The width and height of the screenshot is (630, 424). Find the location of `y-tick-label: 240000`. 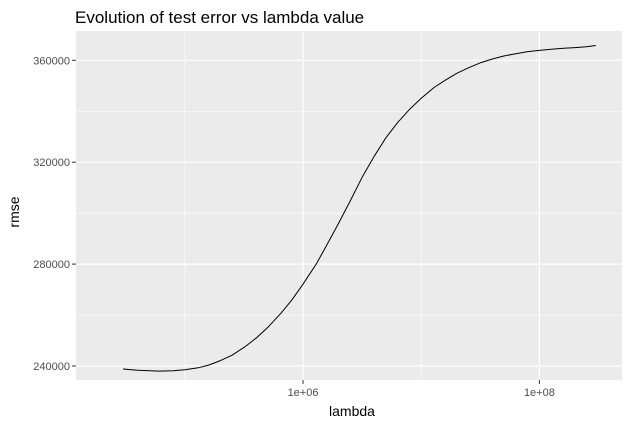

y-tick-label: 240000 is located at coordinates (51, 367).